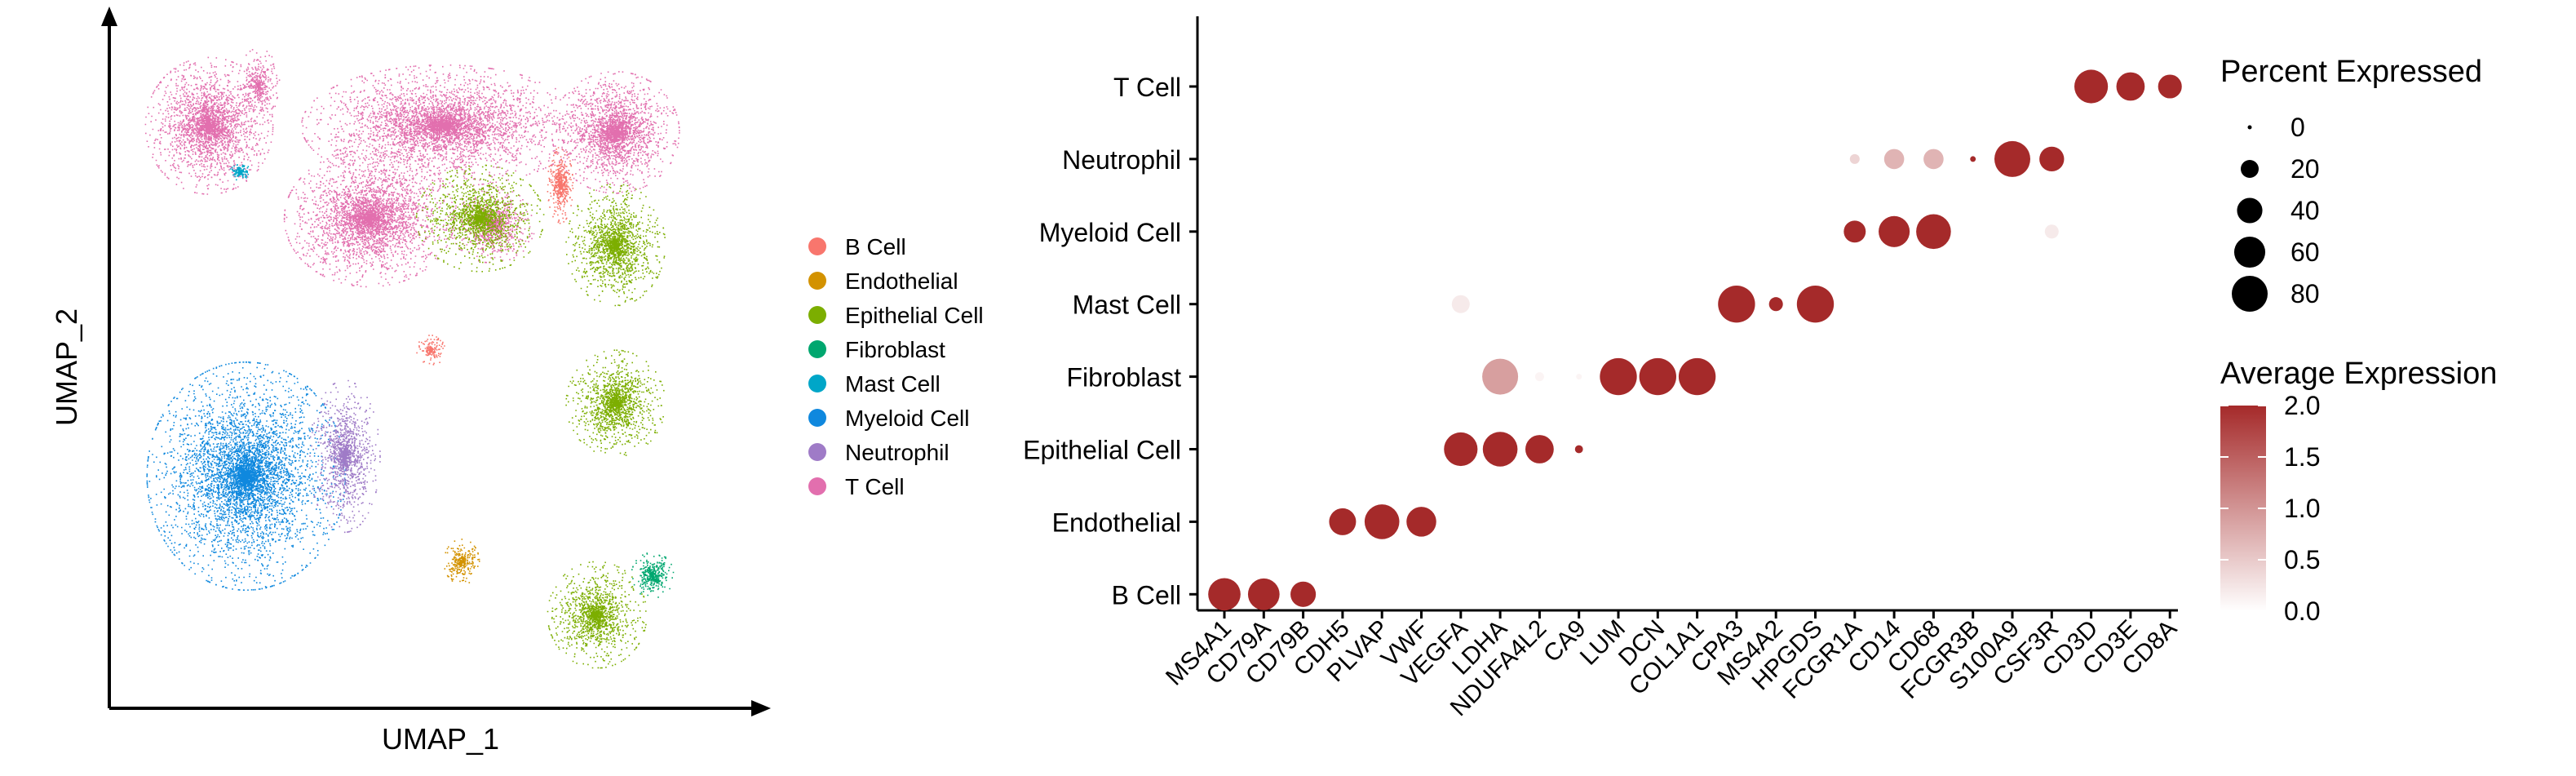 The width and height of the screenshot is (2576, 776). Describe the element at coordinates (2305, 211) in the screenshot. I see `size-legend-label: 40` at that location.